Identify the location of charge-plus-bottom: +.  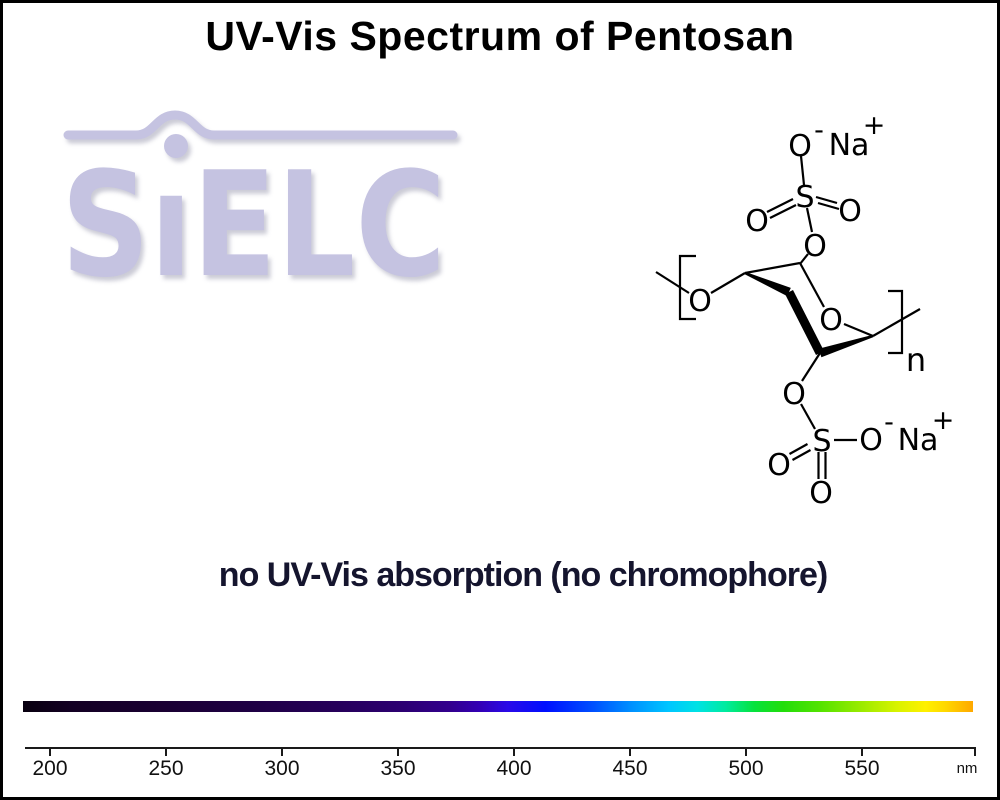
(943, 420).